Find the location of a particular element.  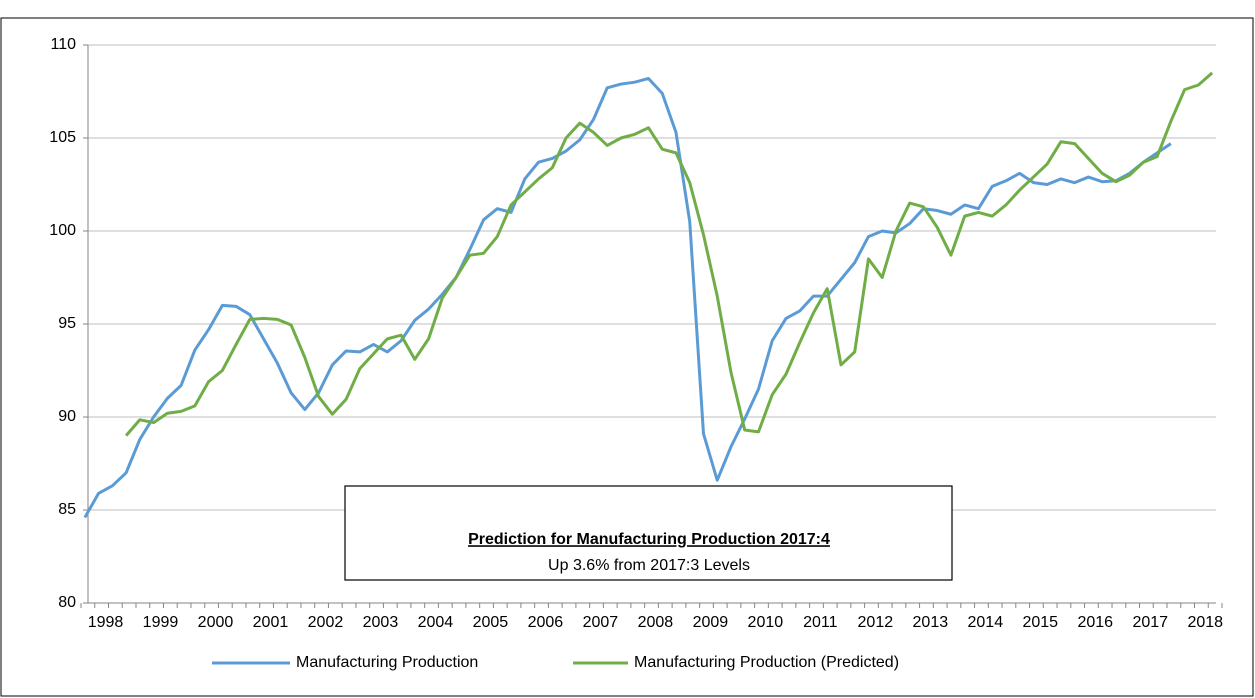

x-tick-label: 1998 is located at coordinates (106, 622).